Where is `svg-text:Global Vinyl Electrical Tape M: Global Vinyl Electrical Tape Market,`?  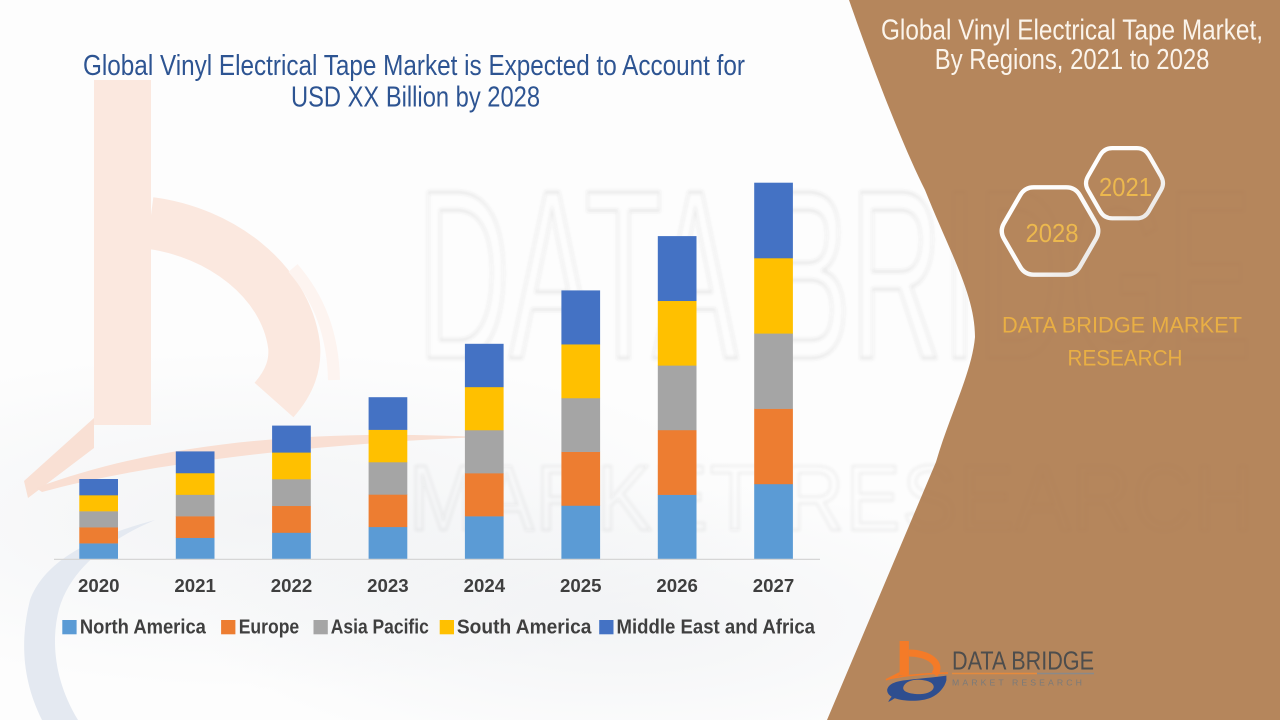 svg-text:Global Vinyl Electrical Tape M: Global Vinyl Electrical Tape Market, is located at coordinates (1072, 30).